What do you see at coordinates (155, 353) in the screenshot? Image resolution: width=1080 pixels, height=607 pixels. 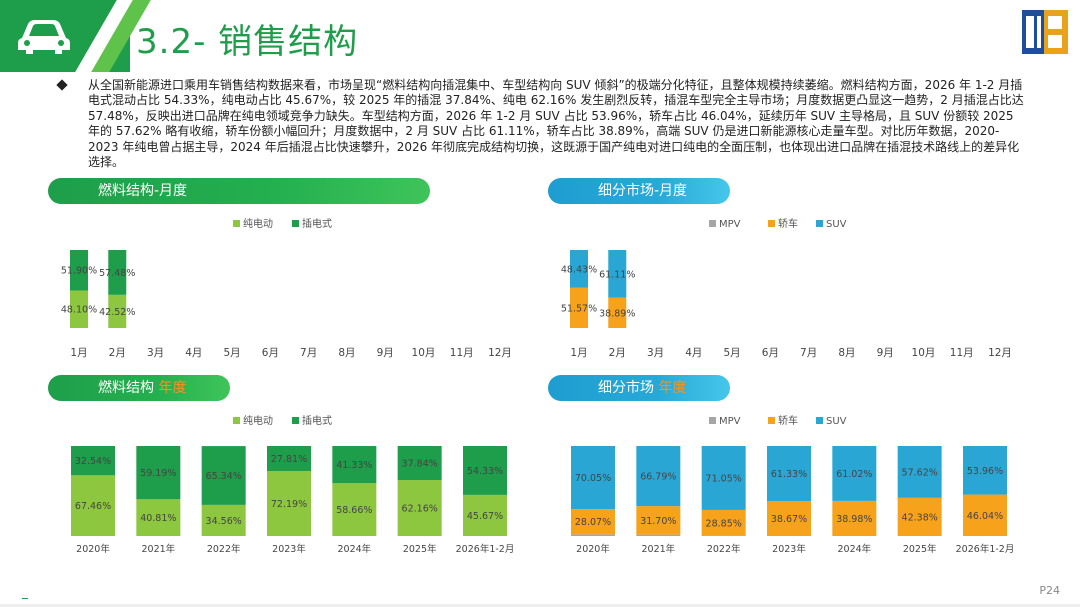 I see `tick-label-2: 3月` at bounding box center [155, 353].